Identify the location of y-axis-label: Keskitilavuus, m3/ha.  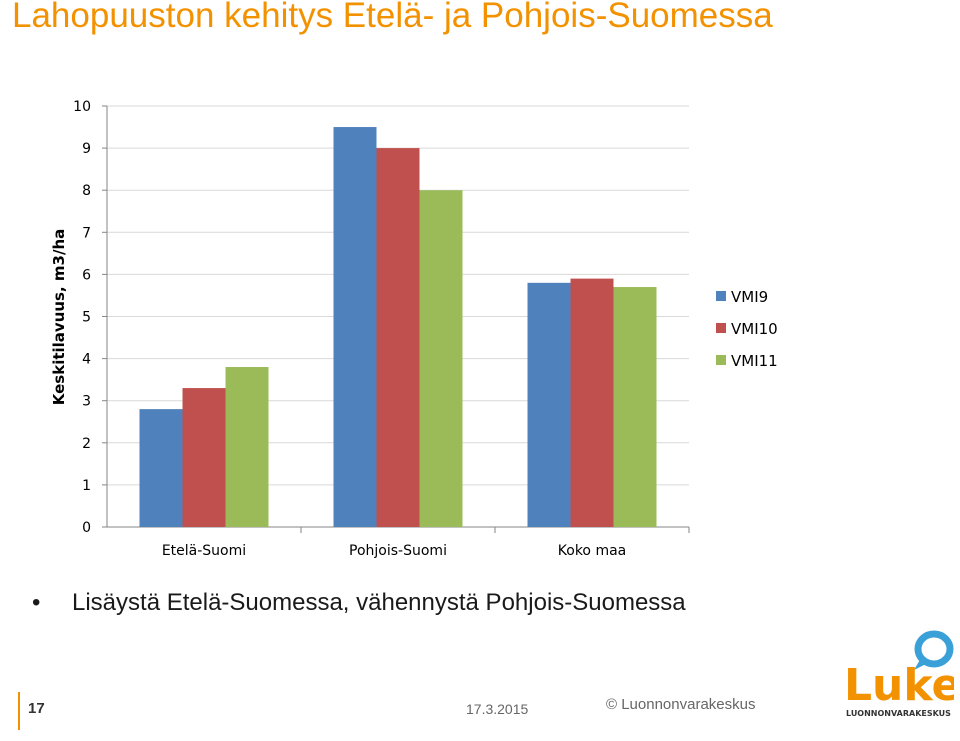
(59, 317).